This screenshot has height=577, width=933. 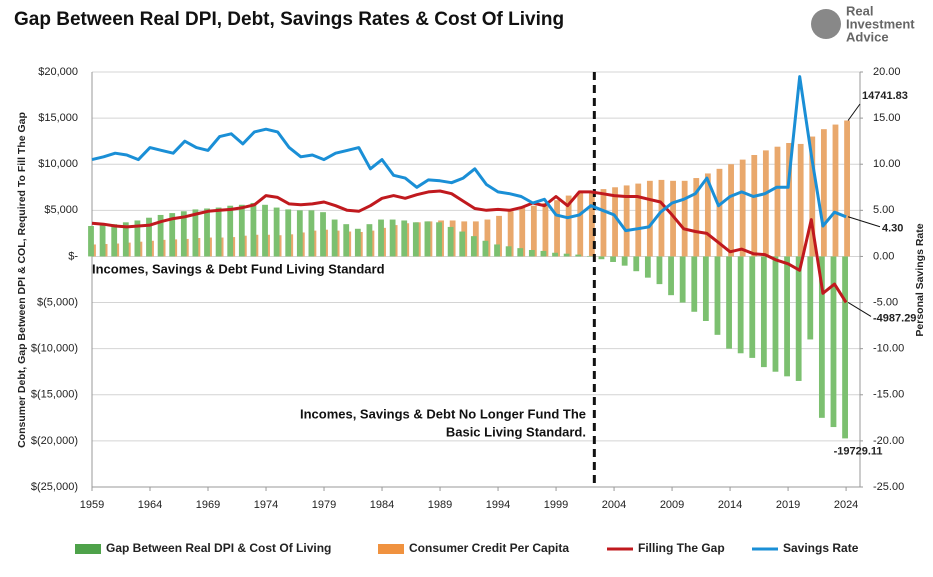 I want to click on end-label: 14741.83, so click(x=885, y=96).